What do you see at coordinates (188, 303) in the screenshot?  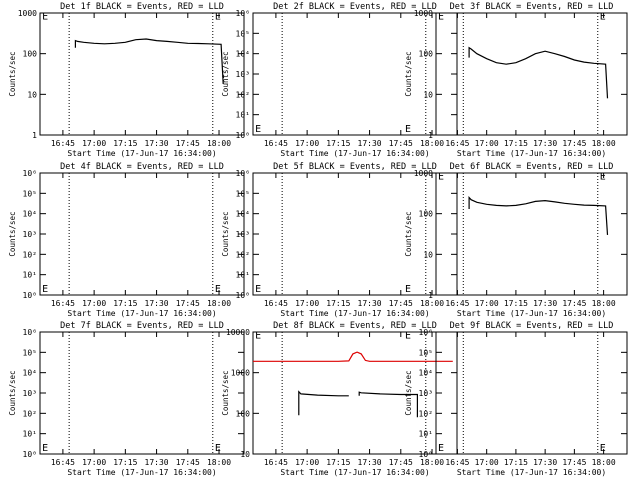 I see `x-tick-label-4-5: 17:45` at bounding box center [188, 303].